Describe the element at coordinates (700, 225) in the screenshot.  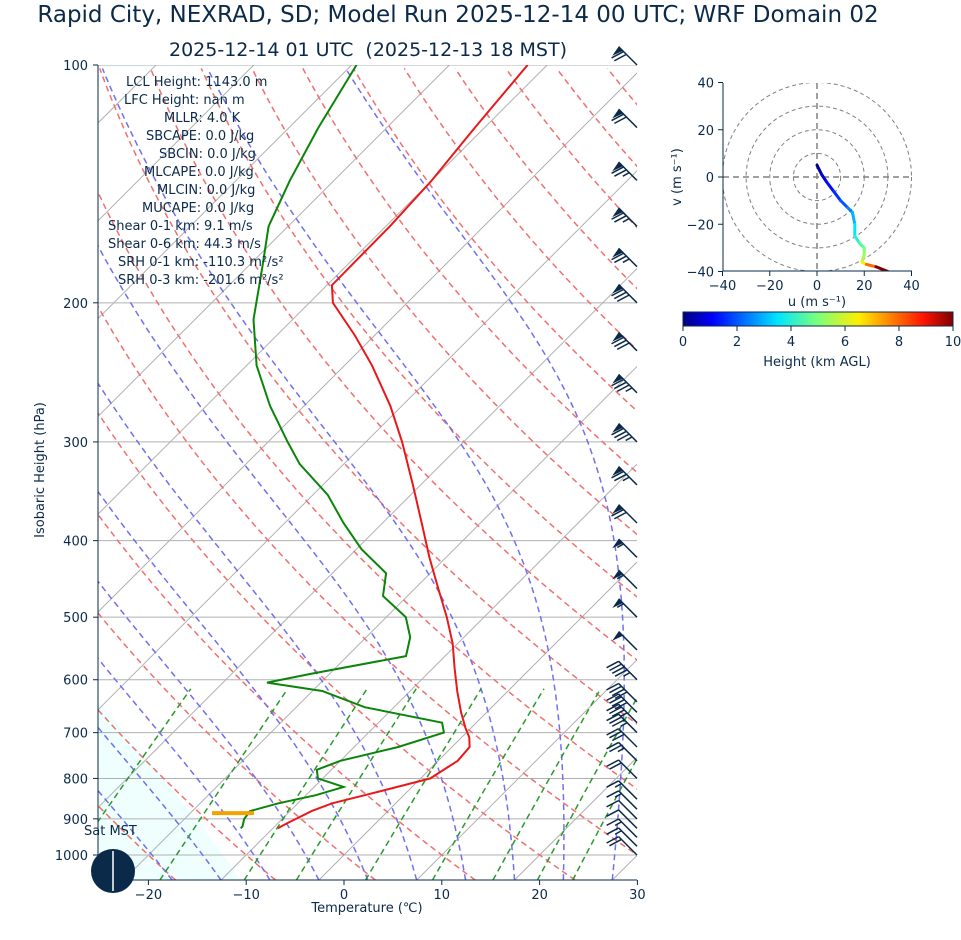
I see `hodograph-y-tick: −20` at that location.